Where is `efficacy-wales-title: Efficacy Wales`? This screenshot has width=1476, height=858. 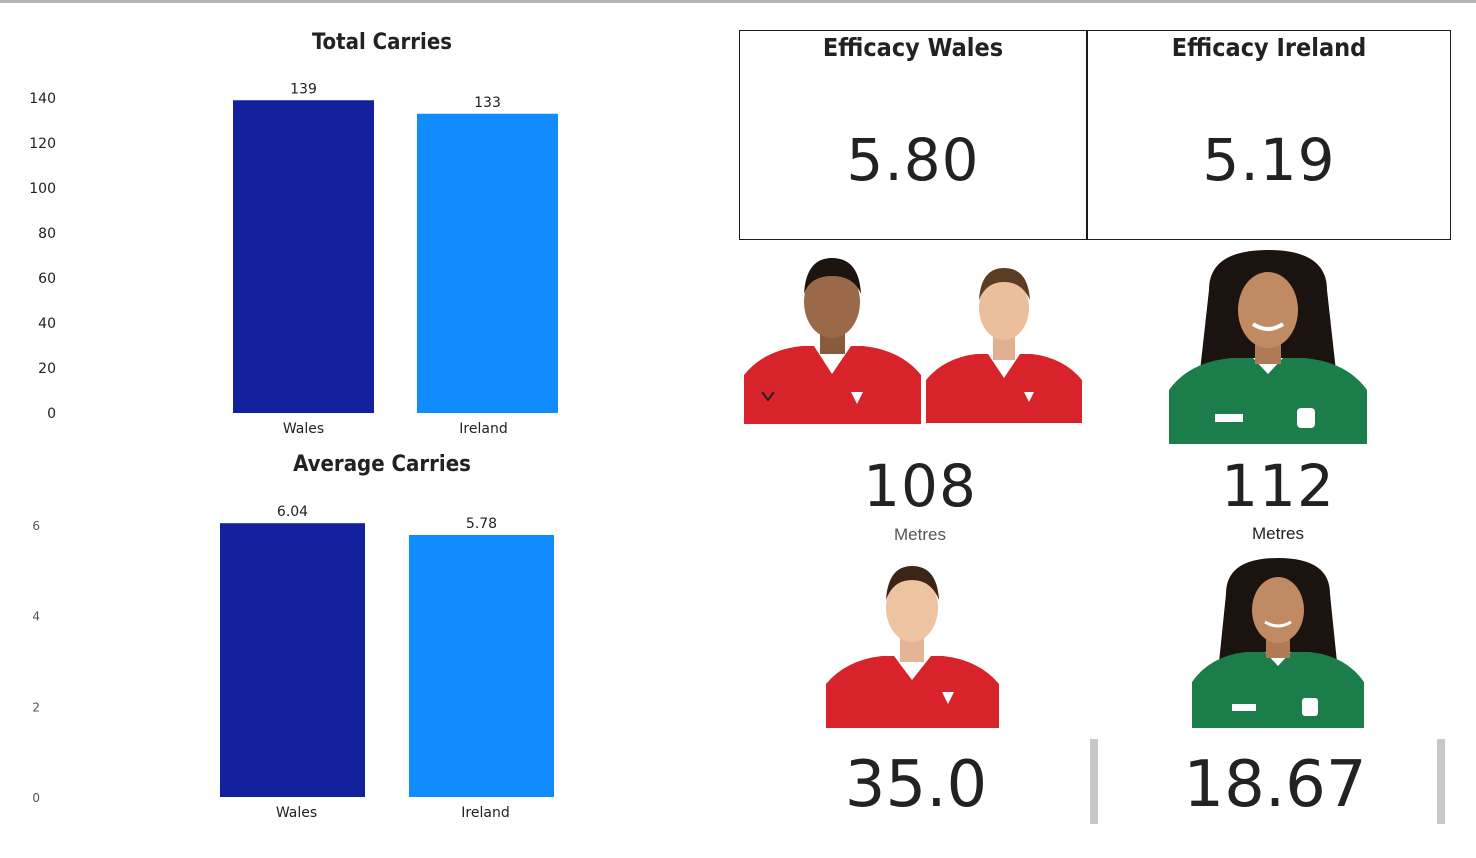
efficacy-wales-title: Efficacy Wales is located at coordinates (913, 47).